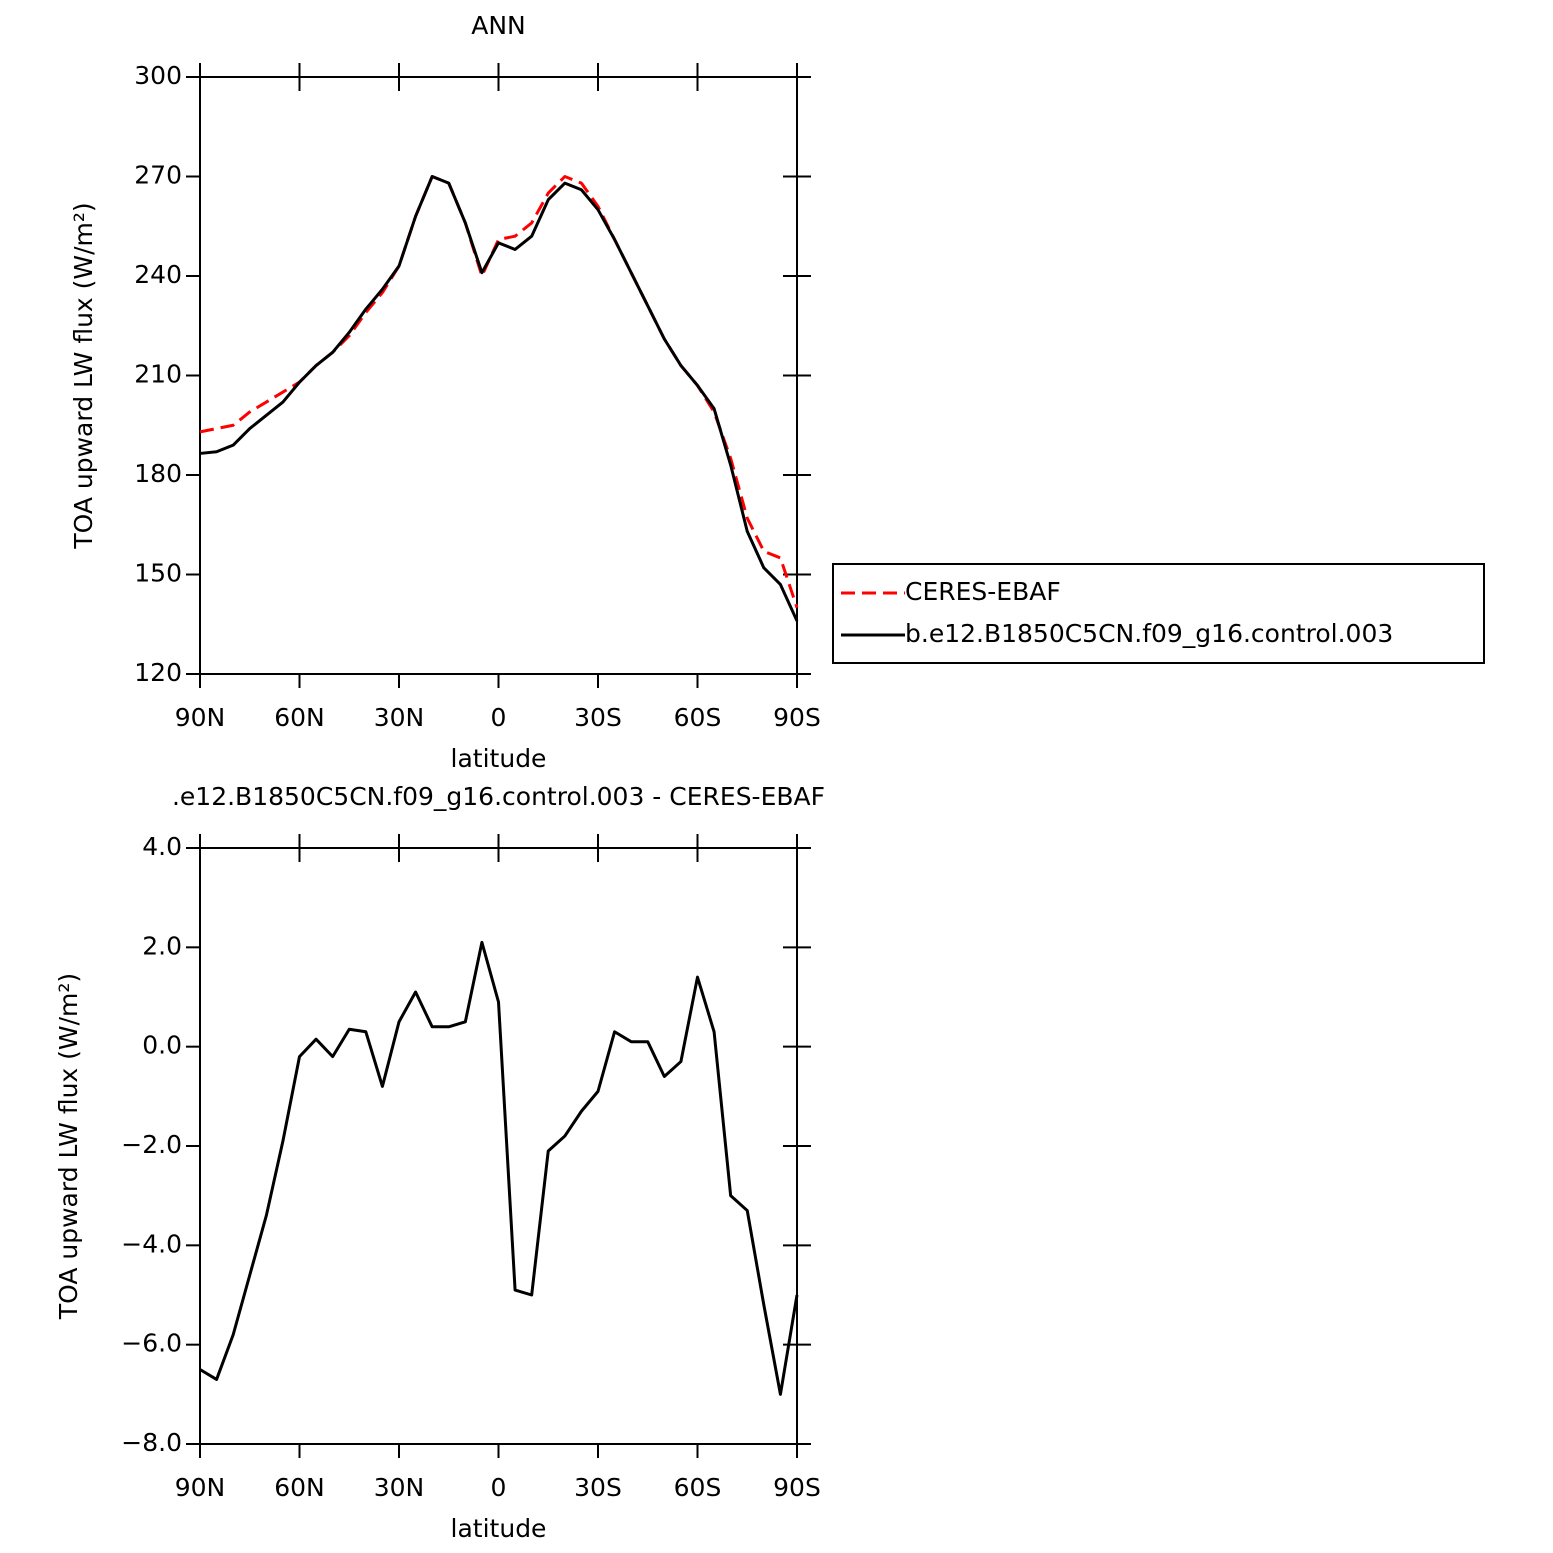 The width and height of the screenshot is (1553, 1553). What do you see at coordinates (498, 25) in the screenshot?
I see `chart-title: ANN` at bounding box center [498, 25].